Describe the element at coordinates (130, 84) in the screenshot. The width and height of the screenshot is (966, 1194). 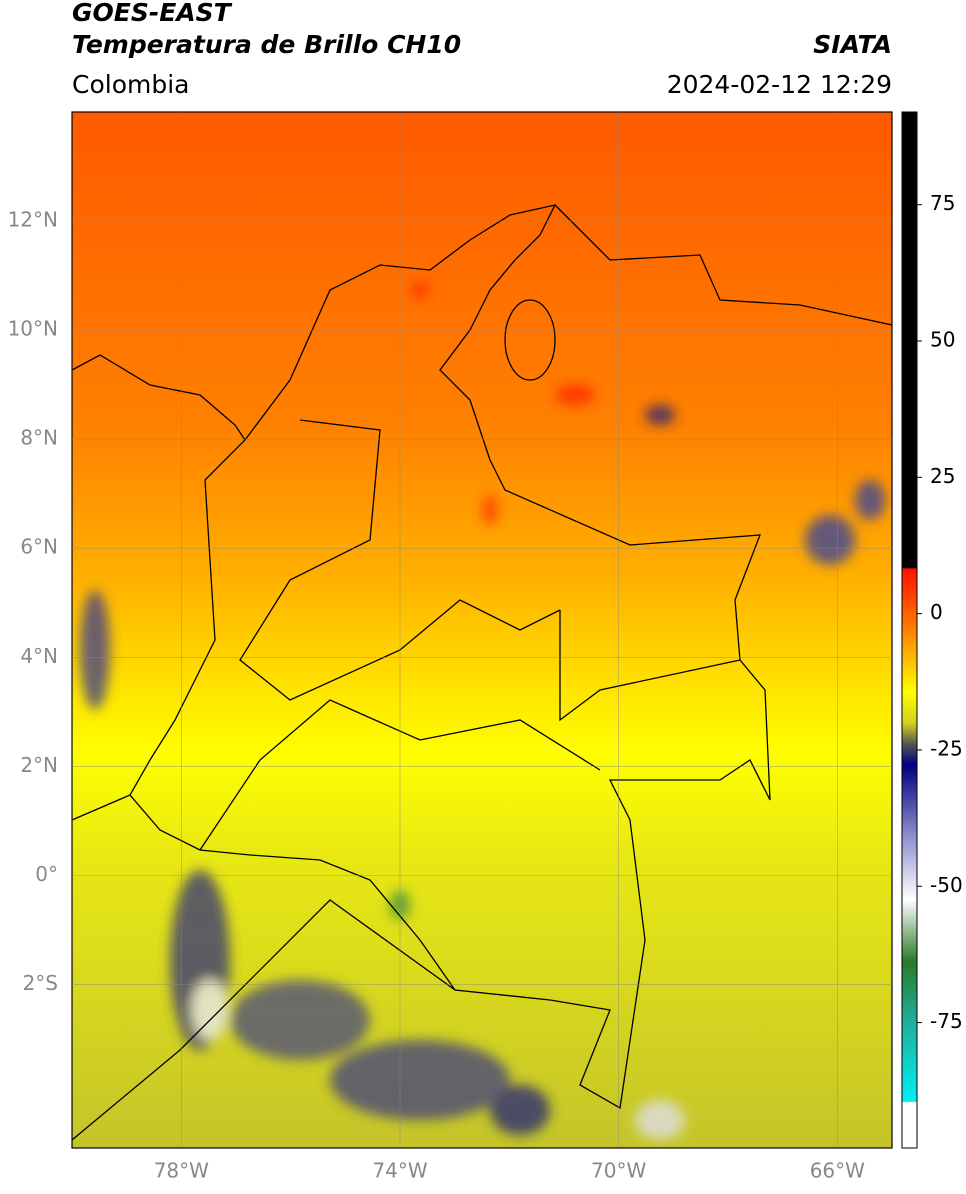
I see `region: Colombia` at that location.